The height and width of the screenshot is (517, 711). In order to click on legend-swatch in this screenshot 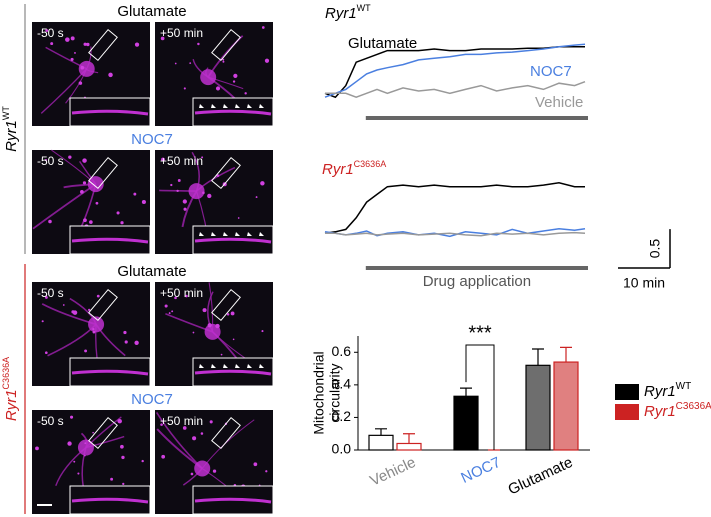, I will do `click(627, 392)`.